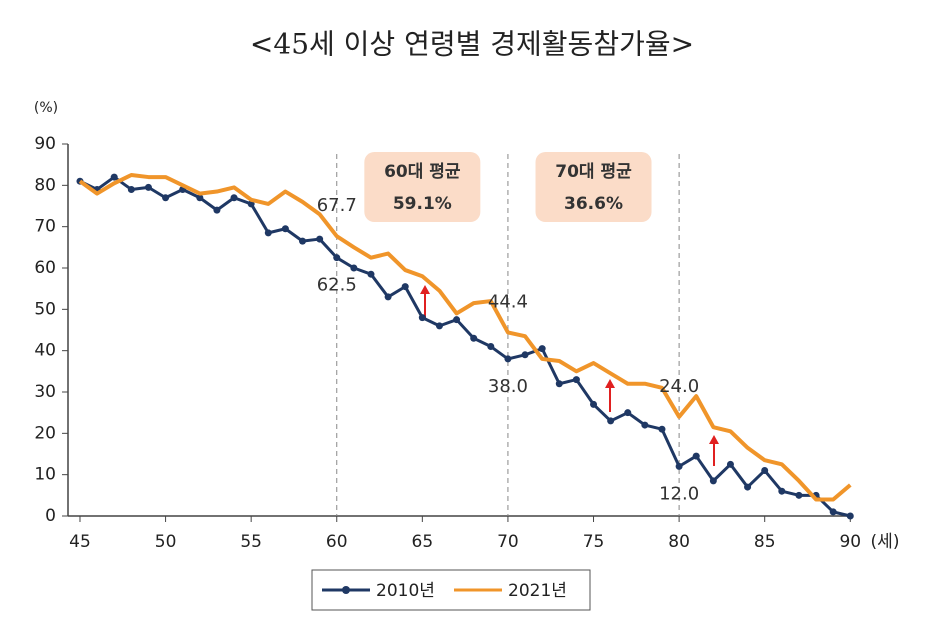  What do you see at coordinates (45, 392) in the screenshot?
I see `y-tick-label: 30` at bounding box center [45, 392].